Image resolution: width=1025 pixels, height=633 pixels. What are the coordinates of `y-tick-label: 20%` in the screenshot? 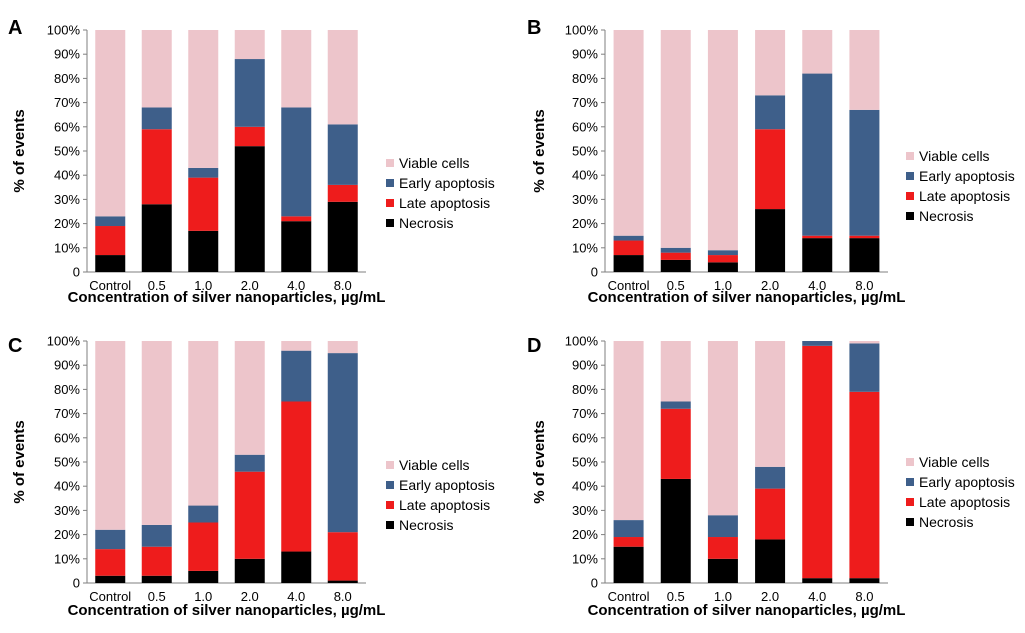 It's located at (585, 534).